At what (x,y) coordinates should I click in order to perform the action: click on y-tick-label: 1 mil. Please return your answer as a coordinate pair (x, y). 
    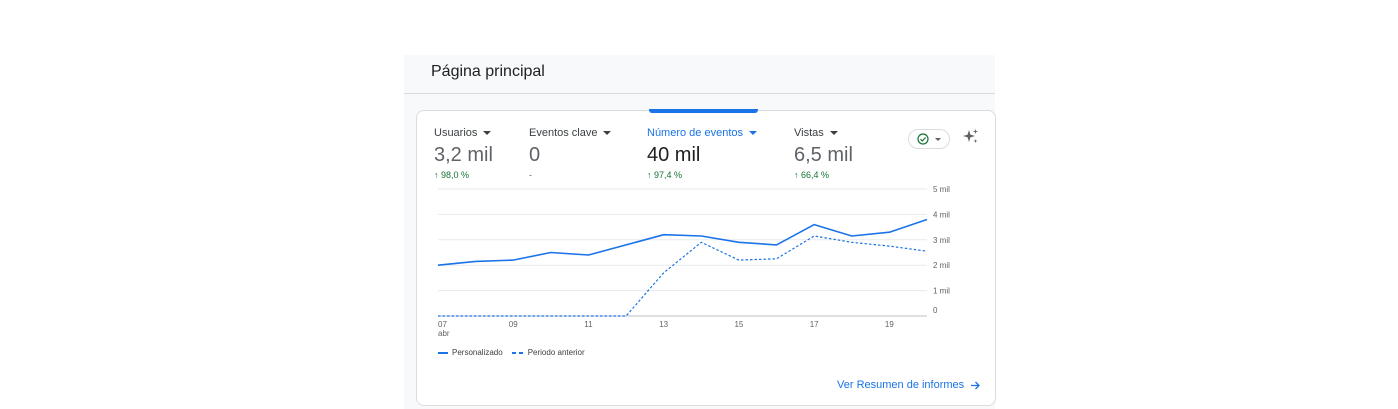
    Looking at the image, I should click on (941, 291).